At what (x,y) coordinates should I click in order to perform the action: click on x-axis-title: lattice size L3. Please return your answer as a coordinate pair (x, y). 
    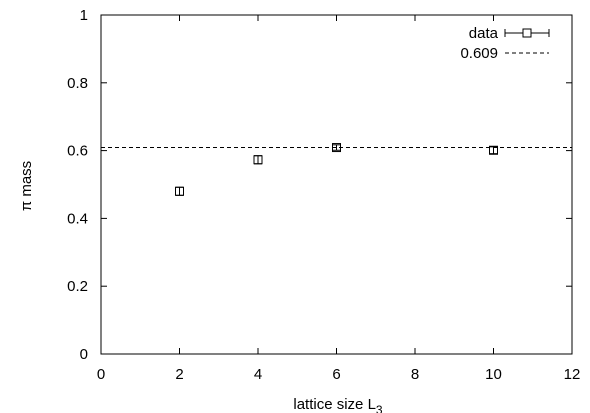
    Looking at the image, I should click on (338, 404).